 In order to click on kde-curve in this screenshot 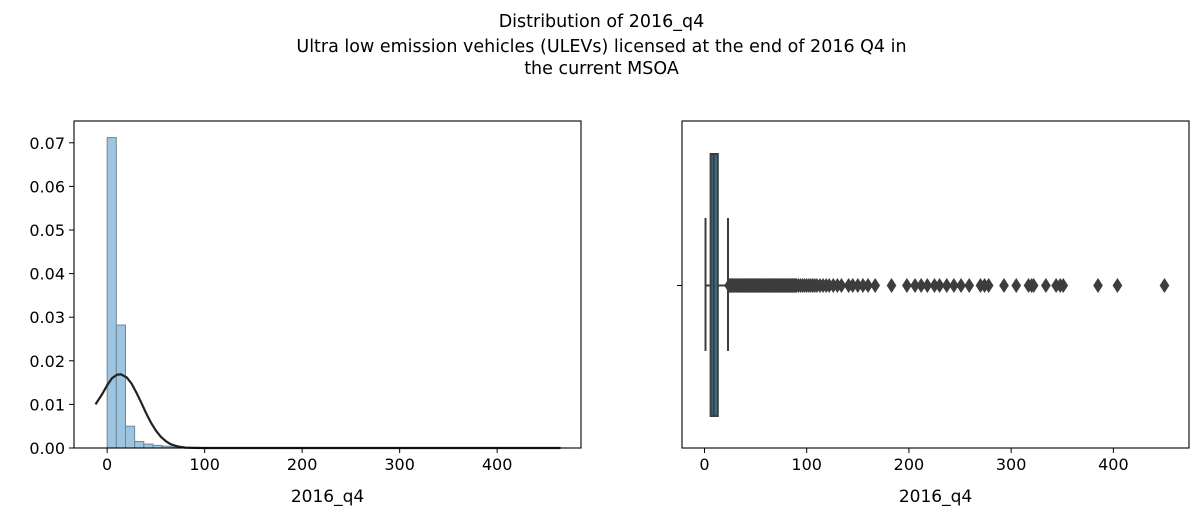, I will do `click(327, 411)`.